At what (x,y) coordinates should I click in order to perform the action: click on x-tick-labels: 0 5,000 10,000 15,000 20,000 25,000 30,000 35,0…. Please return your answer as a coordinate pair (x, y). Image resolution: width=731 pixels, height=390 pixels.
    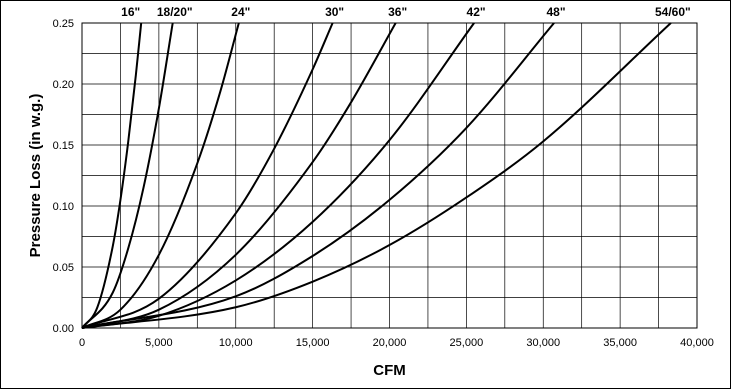
    Looking at the image, I should click on (396, 343).